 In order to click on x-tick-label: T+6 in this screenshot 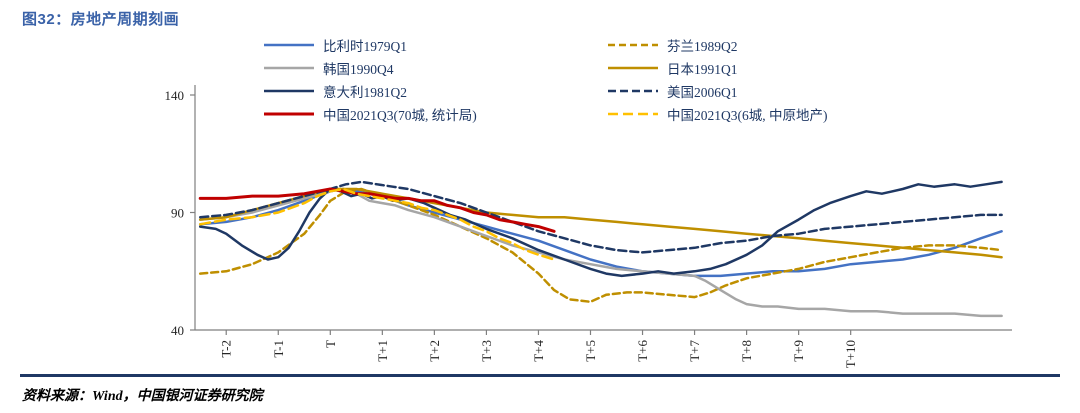, I will do `click(642, 351)`.